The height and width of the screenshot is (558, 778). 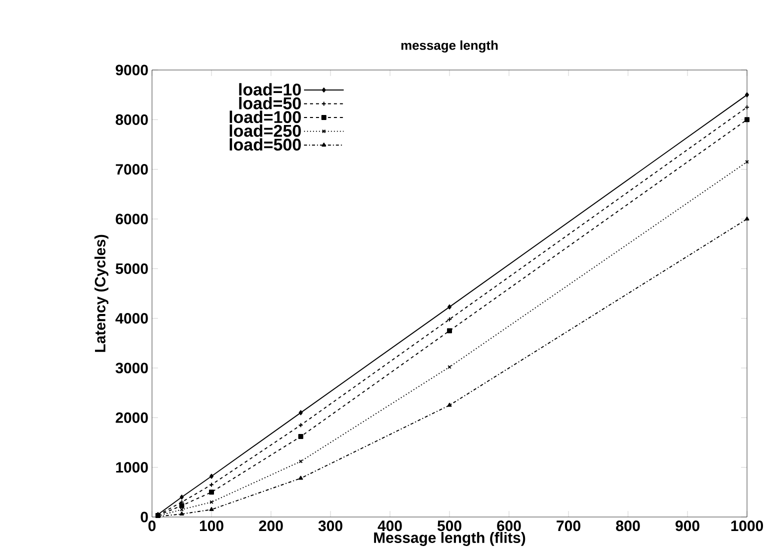 I want to click on legend-label: load=10, so click(x=270, y=89).